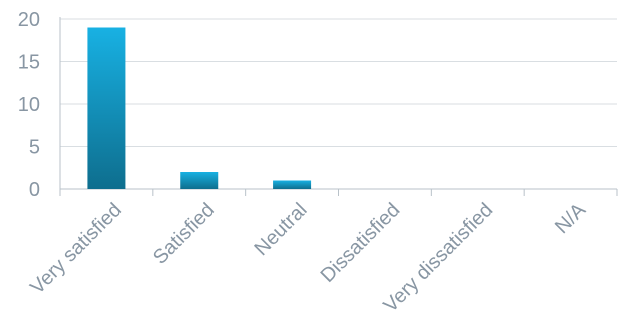  What do you see at coordinates (184, 234) in the screenshot?
I see `x-tick-label: Satisfied` at bounding box center [184, 234].